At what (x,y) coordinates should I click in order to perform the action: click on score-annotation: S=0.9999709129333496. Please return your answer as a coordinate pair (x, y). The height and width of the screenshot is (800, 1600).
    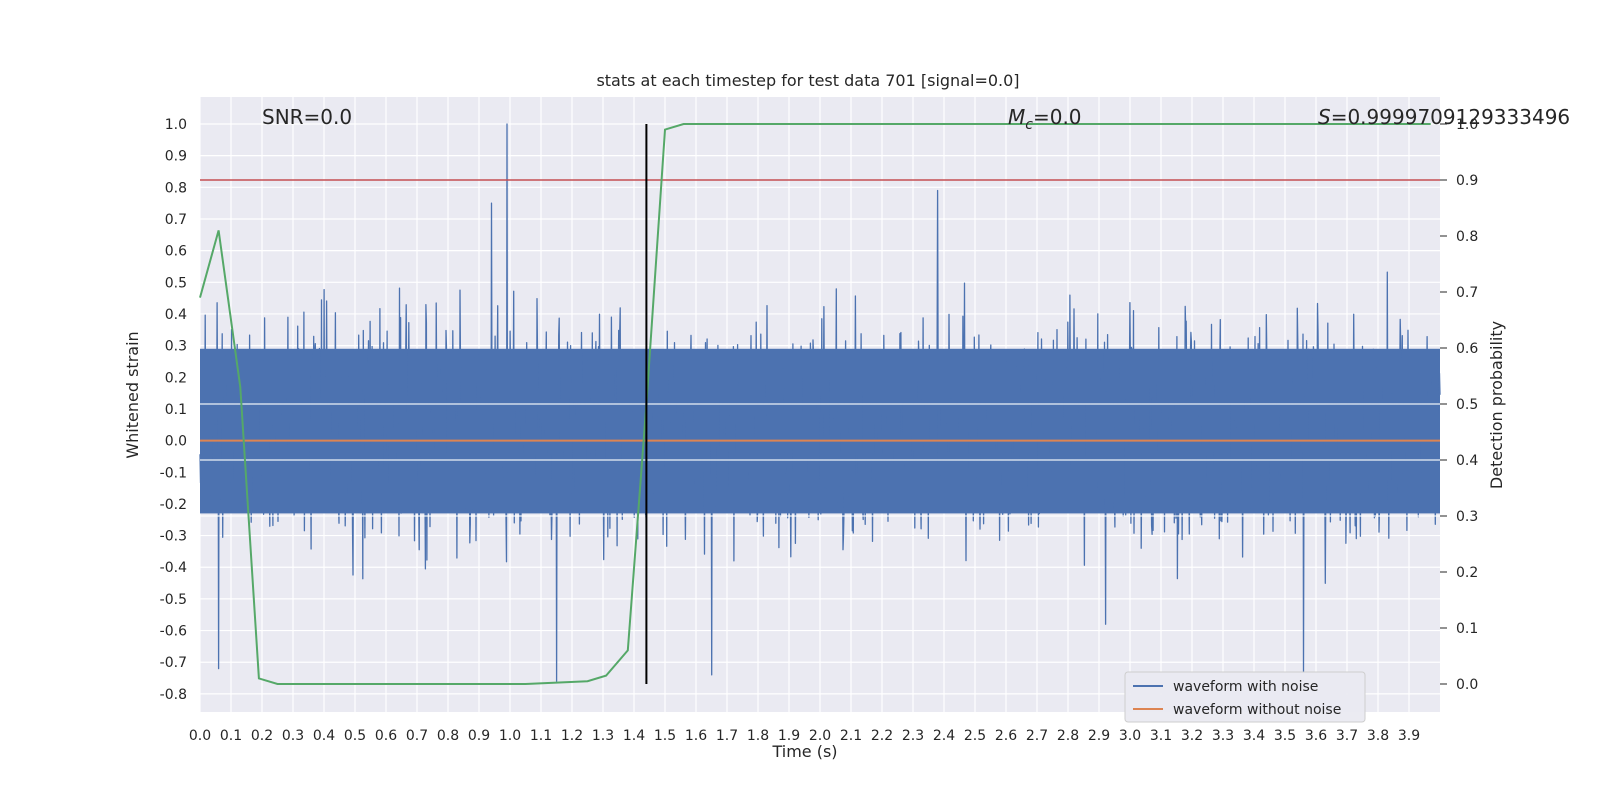
    Looking at the image, I should click on (1444, 117).